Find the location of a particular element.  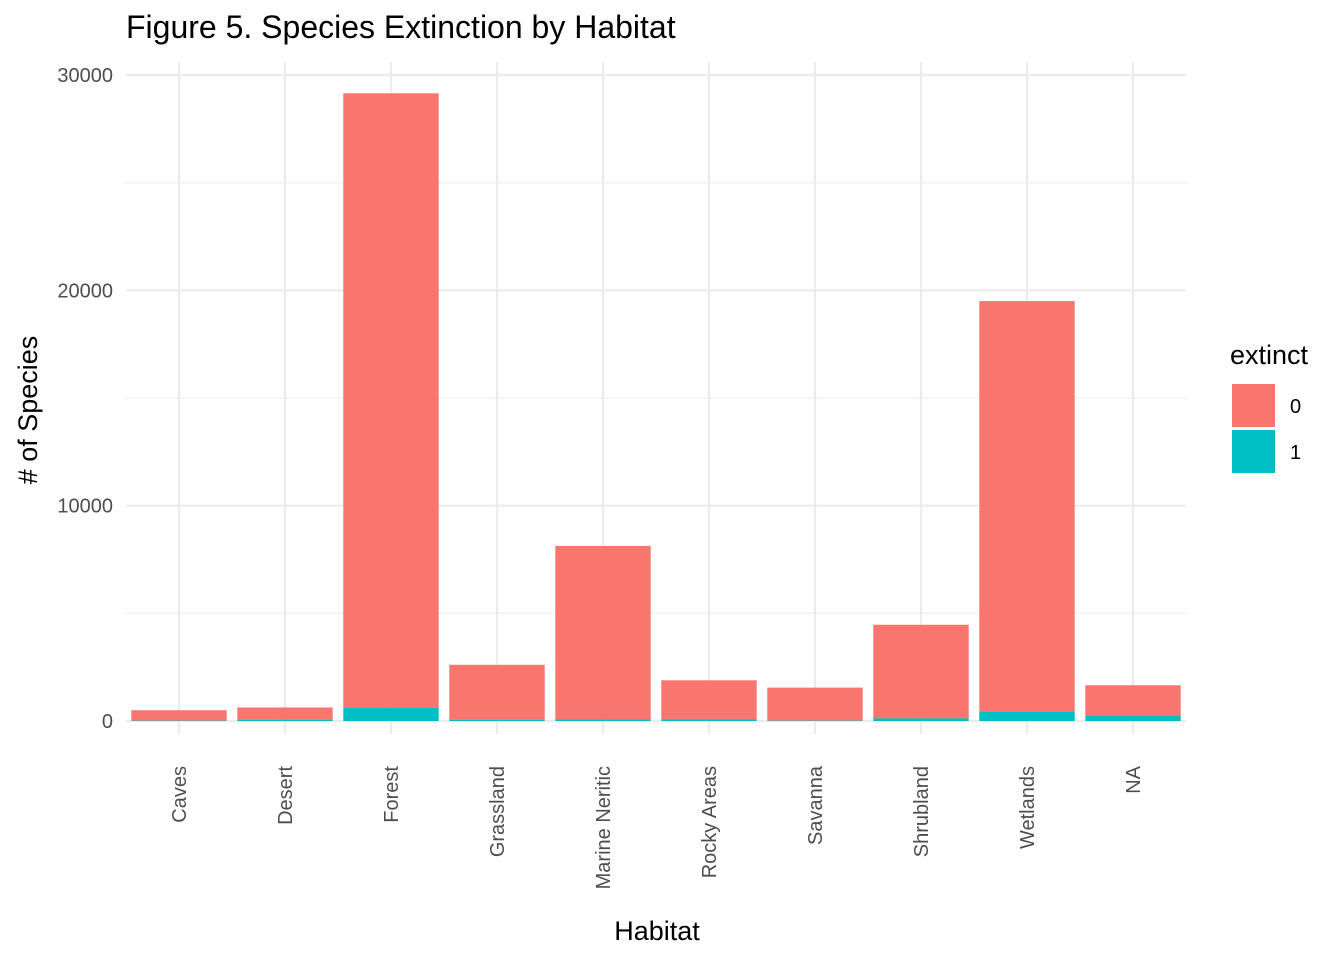

chart-title: Figure 5. Species Extinction by Habitat is located at coordinates (401, 27).